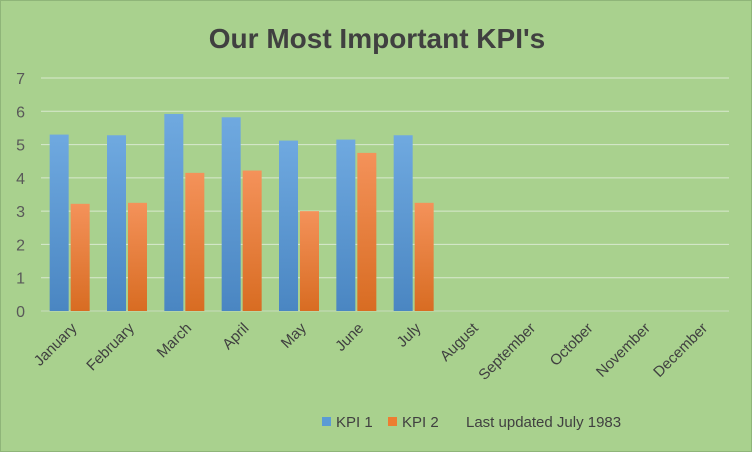 The image size is (752, 452). What do you see at coordinates (56, 344) in the screenshot?
I see `x-tick-label-january: January` at bounding box center [56, 344].